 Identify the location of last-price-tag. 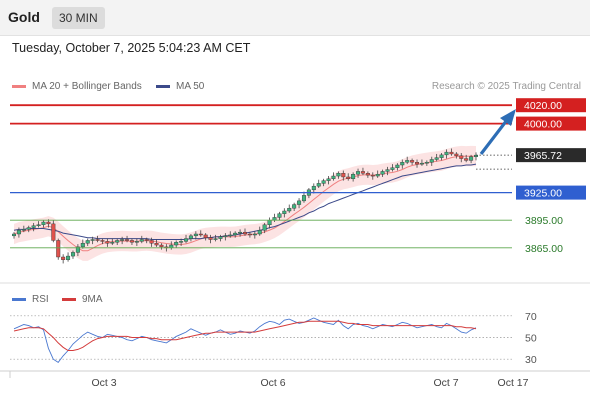
(551, 155).